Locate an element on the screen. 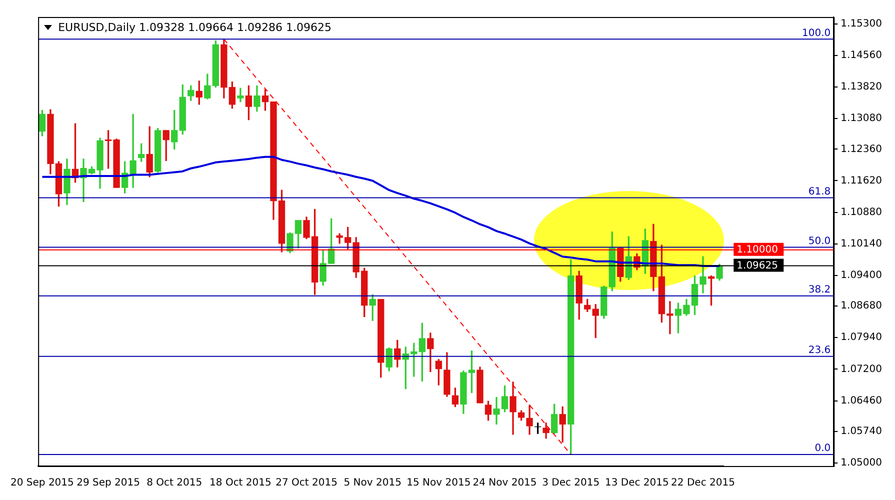  y-tick-label: 1.13080 is located at coordinates (861, 118).